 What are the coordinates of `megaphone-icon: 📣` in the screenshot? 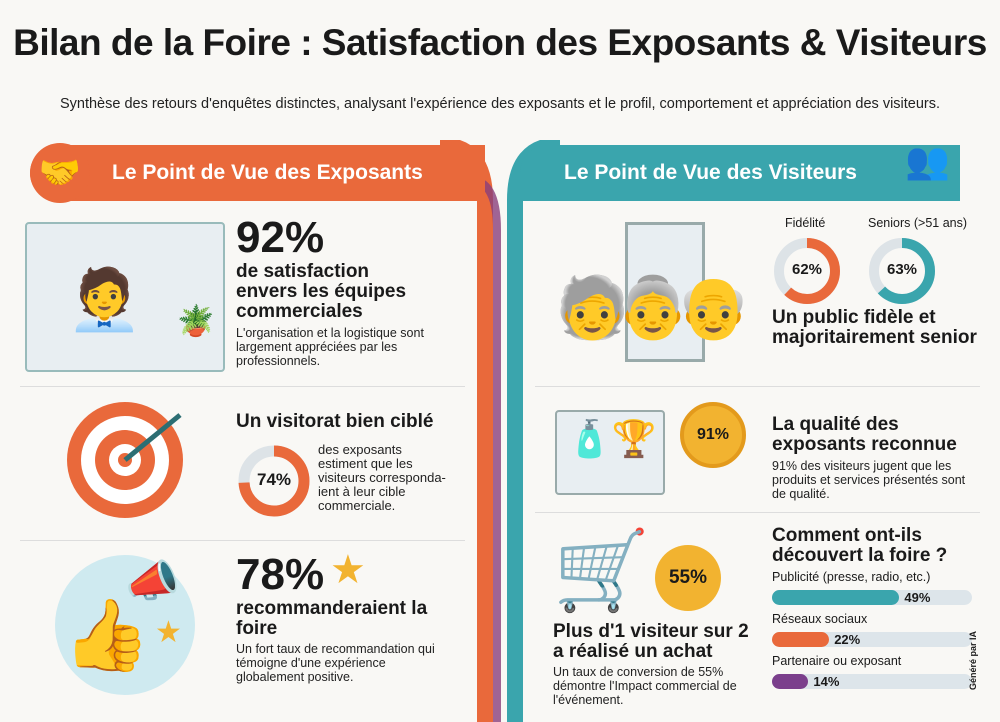 It's located at (152, 581).